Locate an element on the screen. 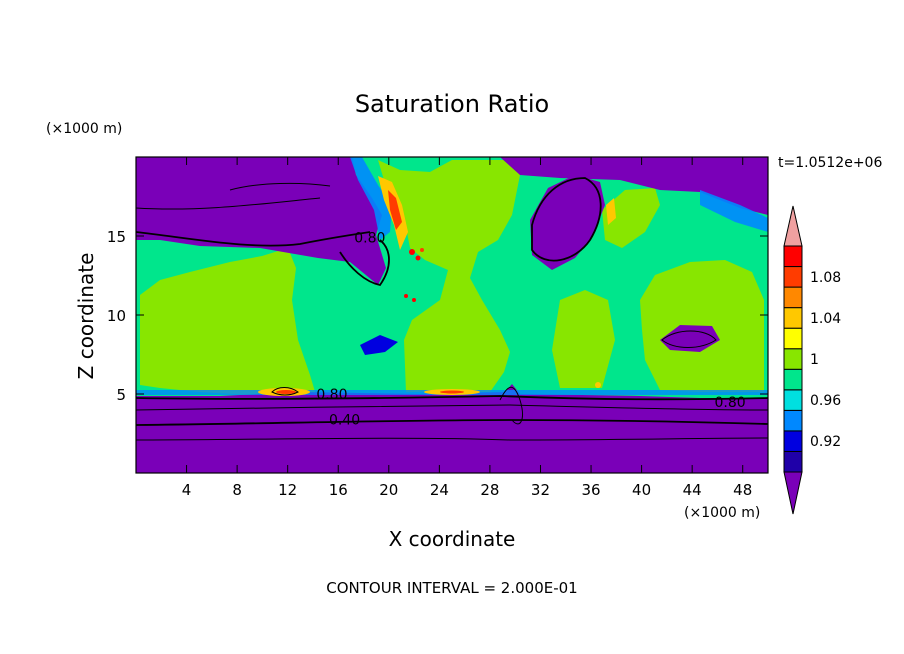  region-dry-upper-left is located at coordinates (261, 221).